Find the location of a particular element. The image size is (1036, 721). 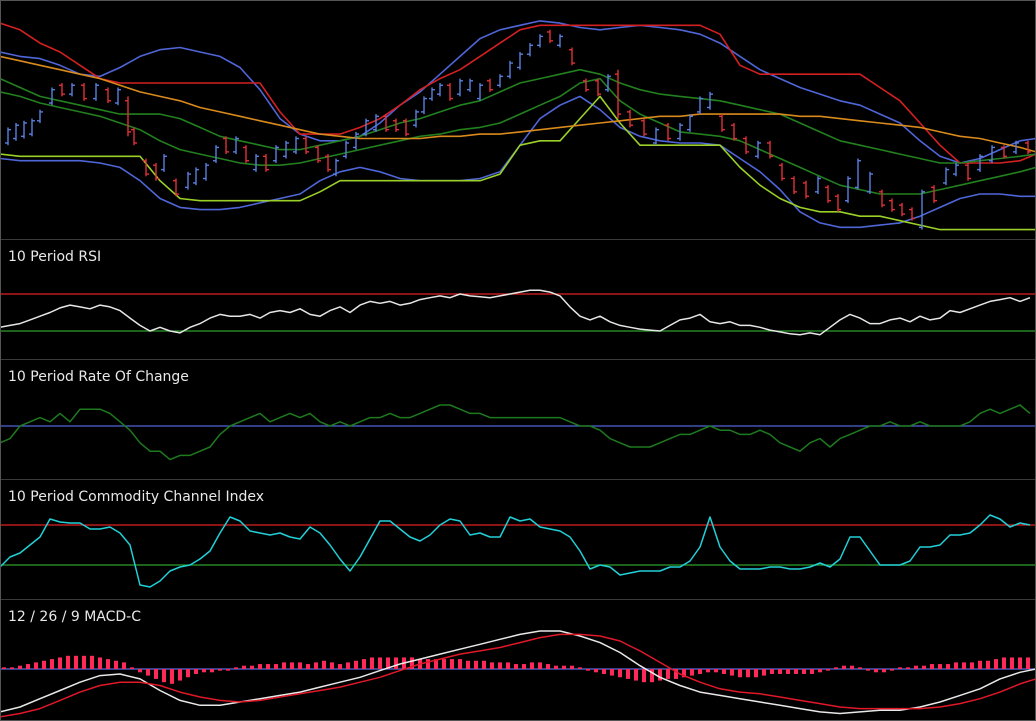

rsi-title: 10 Period RSI is located at coordinates (55, 257).